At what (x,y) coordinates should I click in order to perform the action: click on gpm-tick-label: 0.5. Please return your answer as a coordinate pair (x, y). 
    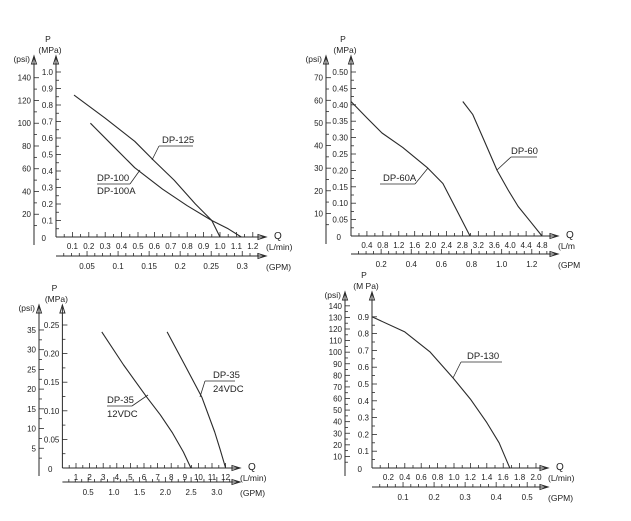
    Looking at the image, I should click on (528, 497).